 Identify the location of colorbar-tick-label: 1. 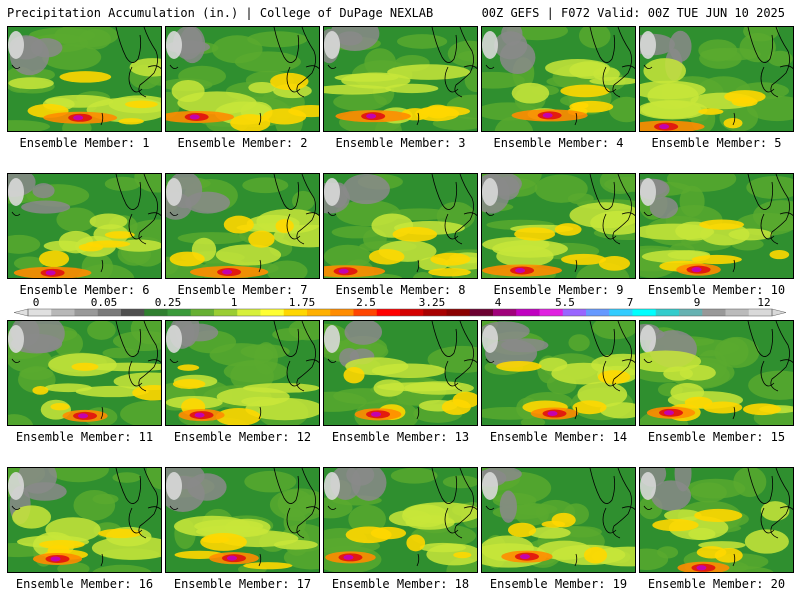
(234, 302).